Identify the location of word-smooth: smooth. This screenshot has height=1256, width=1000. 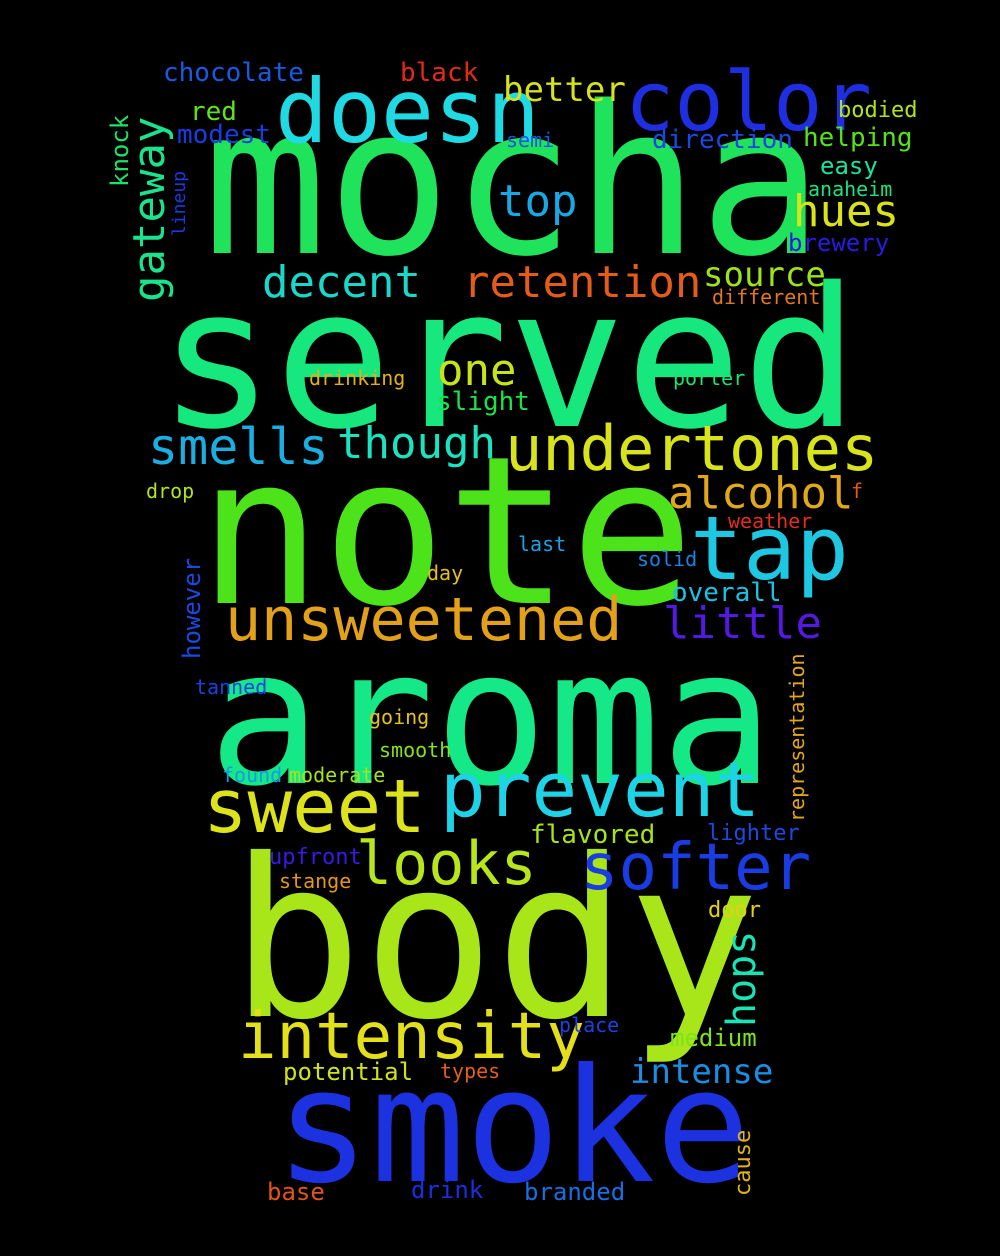
(415, 750).